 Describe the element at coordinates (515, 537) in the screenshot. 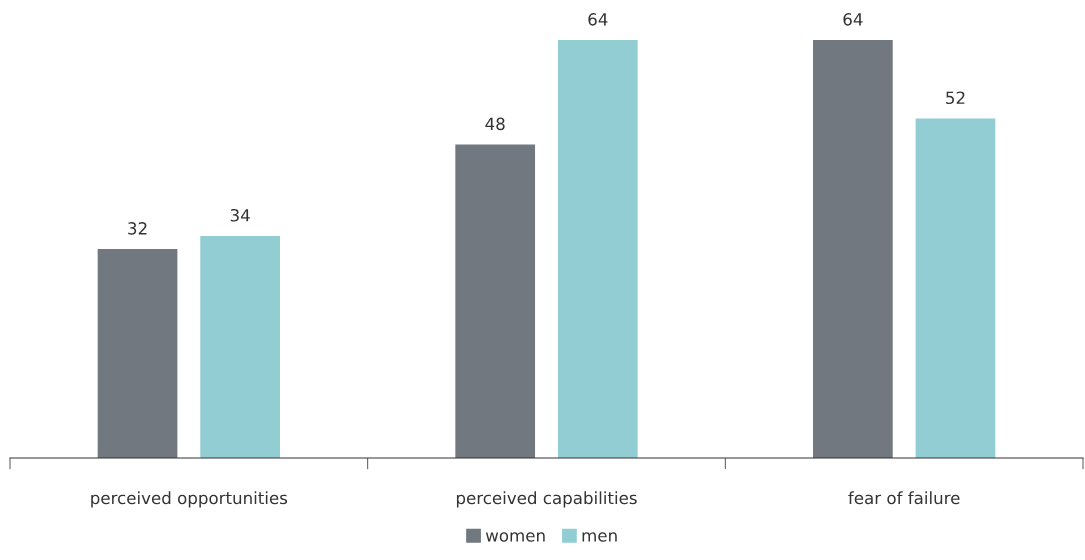

I see `legend-label: women` at that location.